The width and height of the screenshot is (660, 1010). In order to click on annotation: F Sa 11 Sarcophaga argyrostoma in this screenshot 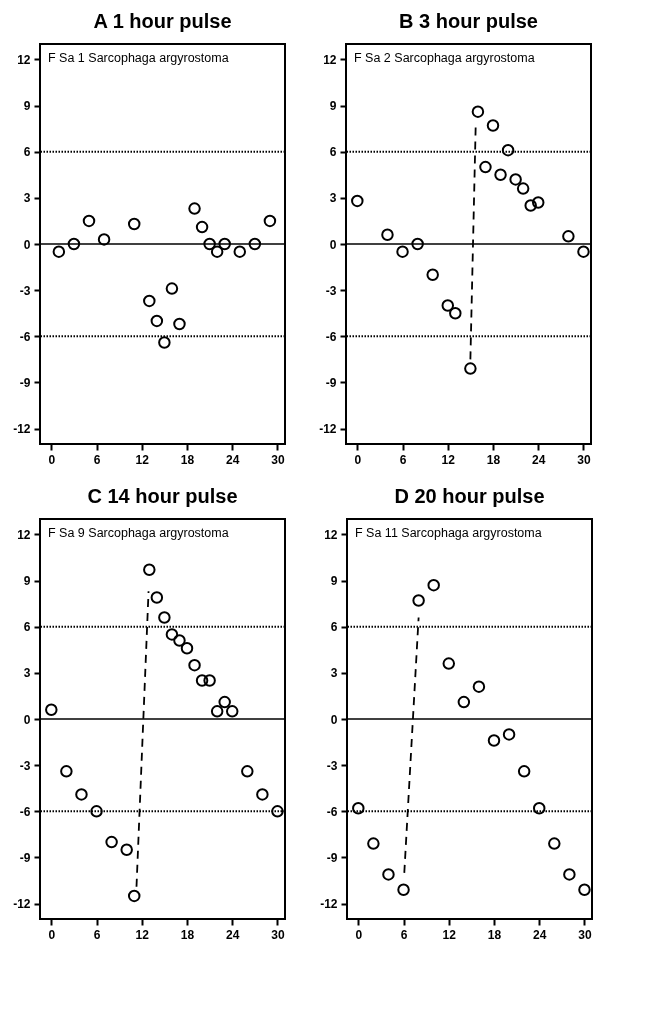, I will do `click(448, 533)`.